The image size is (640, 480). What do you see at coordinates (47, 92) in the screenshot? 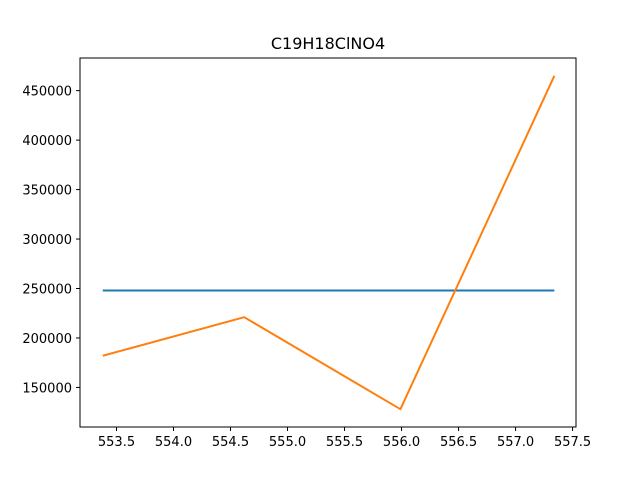
I see `y-tick-label: 450000` at bounding box center [47, 92].